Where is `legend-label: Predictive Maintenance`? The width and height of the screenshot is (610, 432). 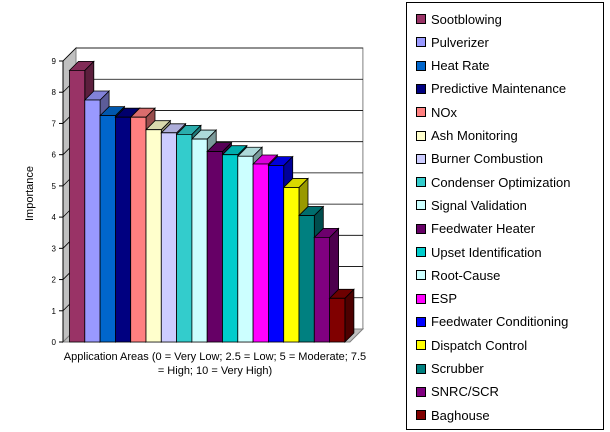
legend-label: Predictive Maintenance is located at coordinates (499, 89).